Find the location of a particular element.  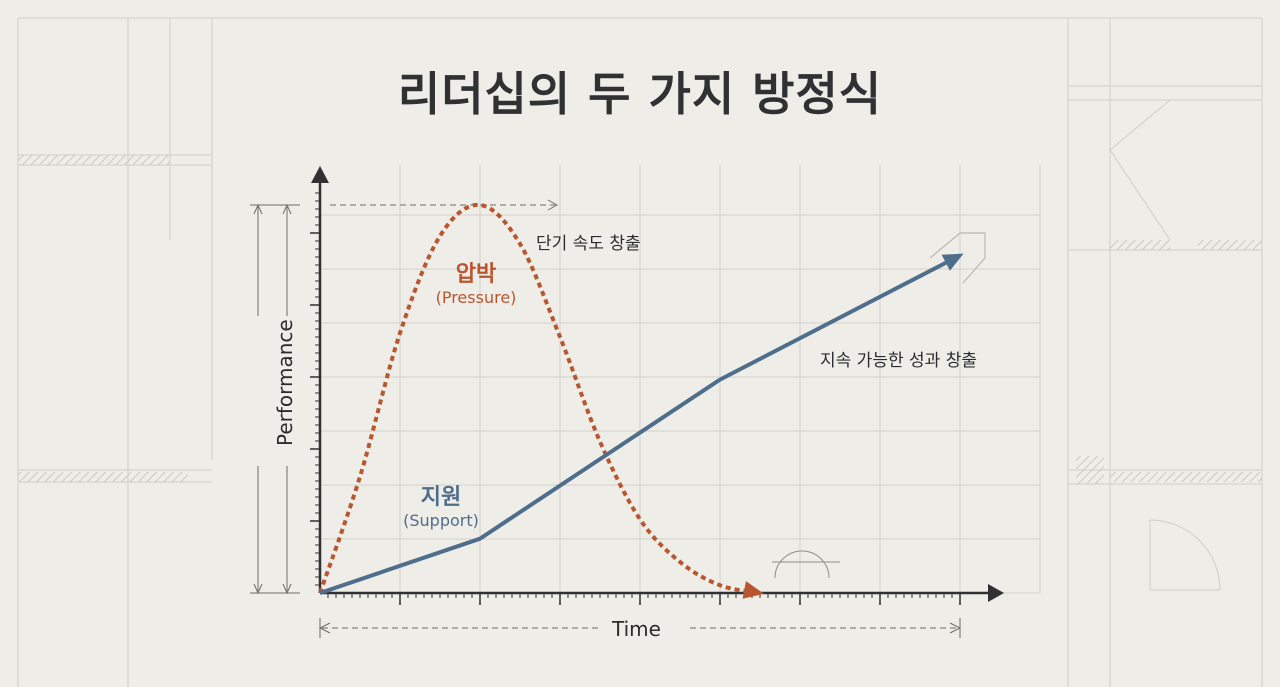

pressure-series-label: 압박 (Pressure) is located at coordinates (476, 281).